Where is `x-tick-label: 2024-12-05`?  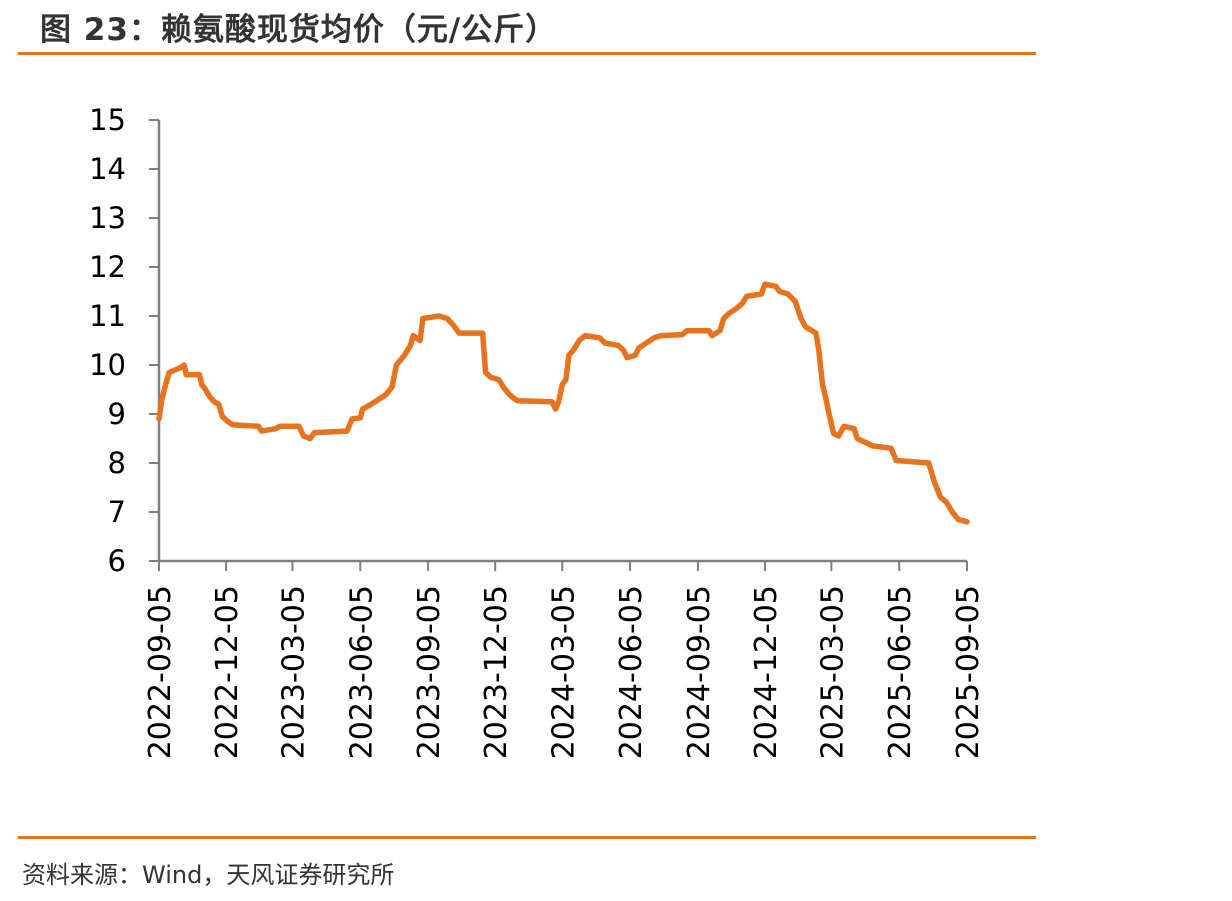 x-tick-label: 2024-12-05 is located at coordinates (766, 672).